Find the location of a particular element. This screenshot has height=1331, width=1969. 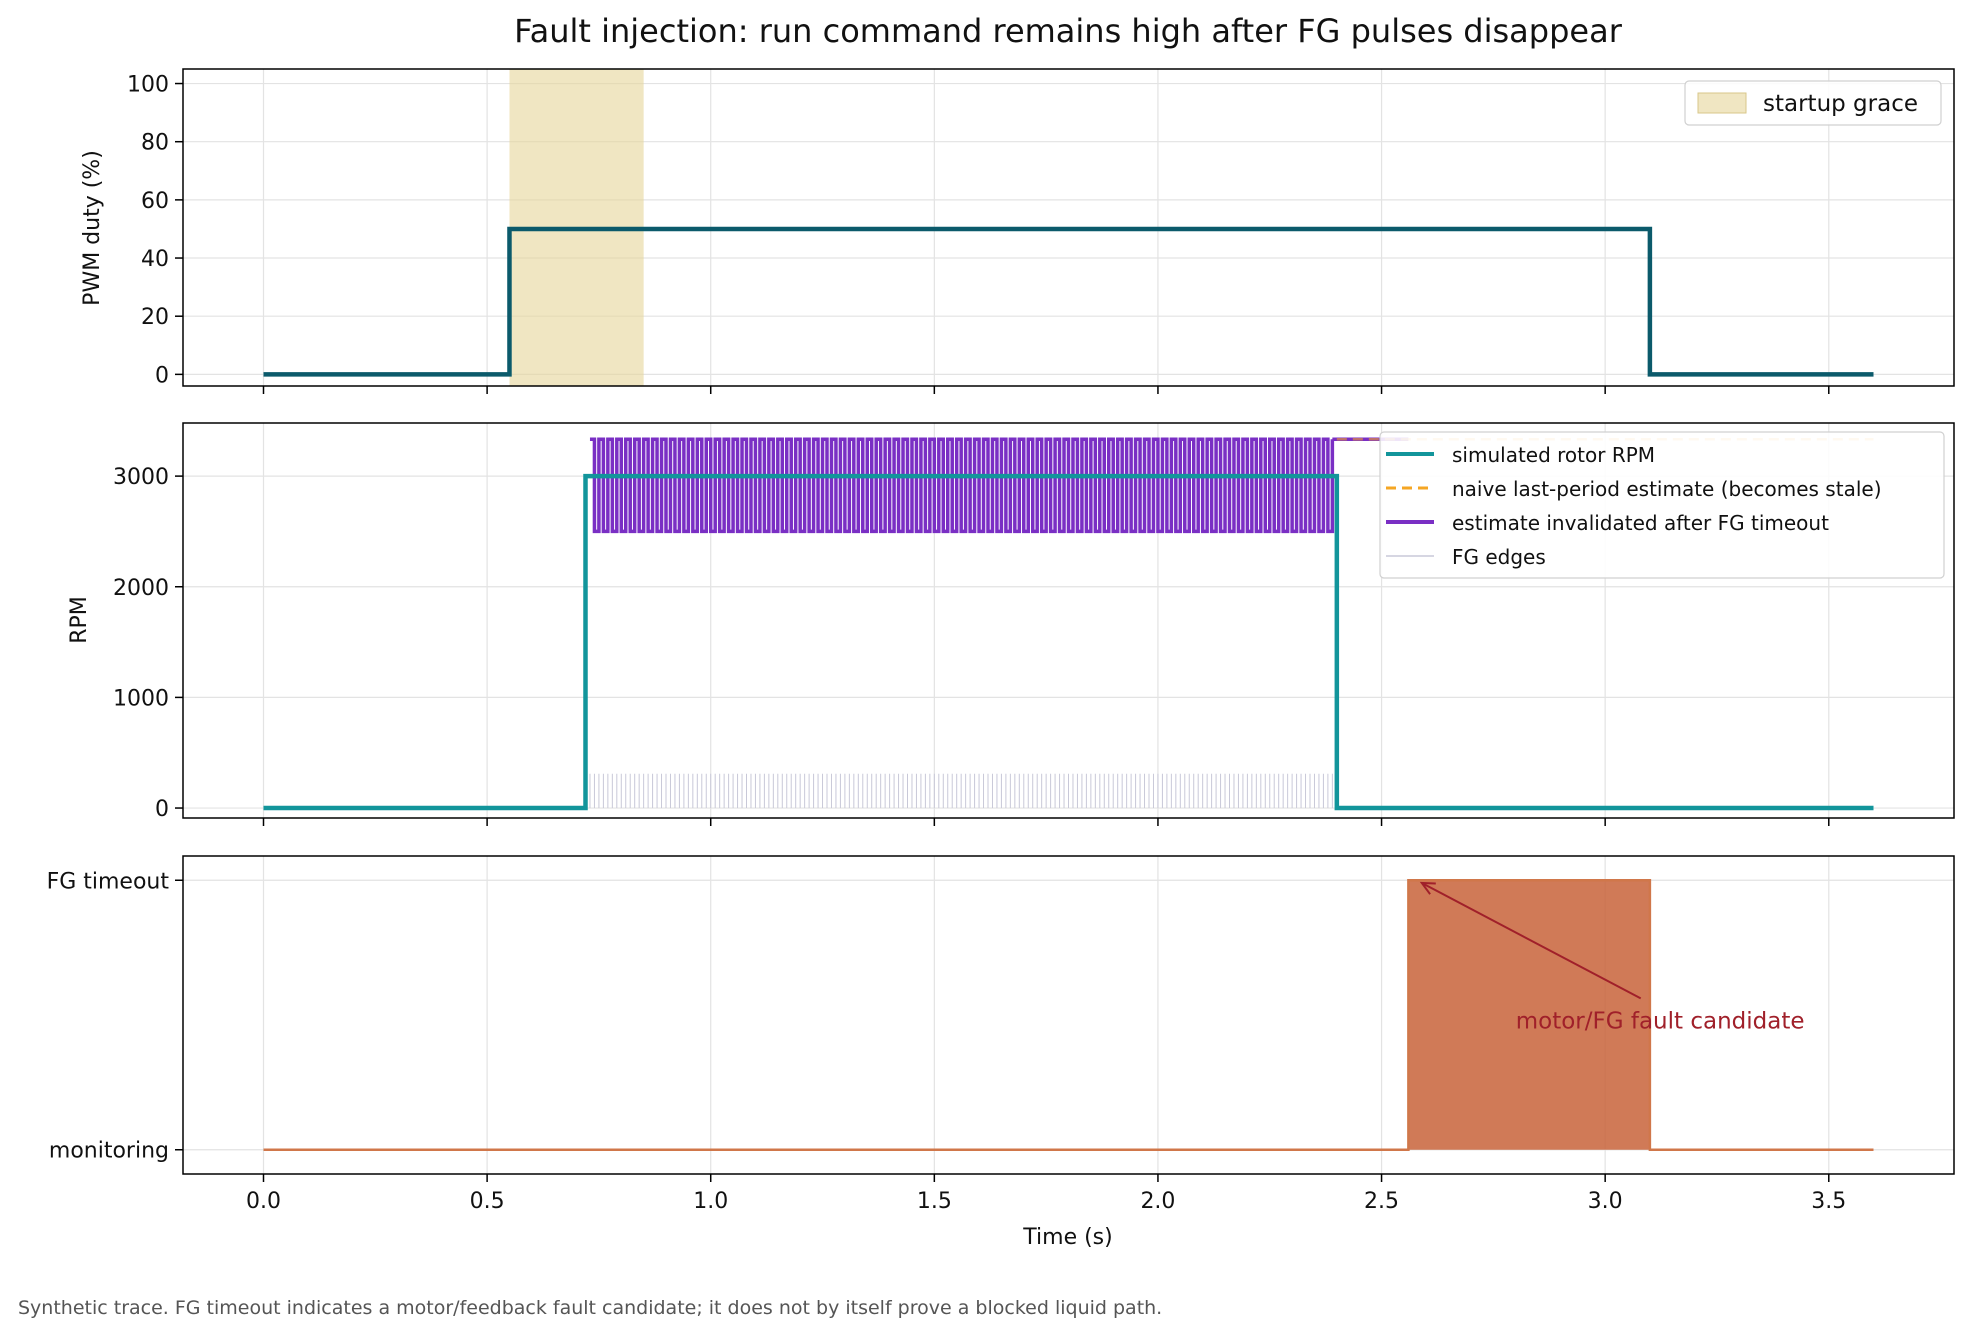

estimate-invalidated-line is located at coordinates (962, 485).